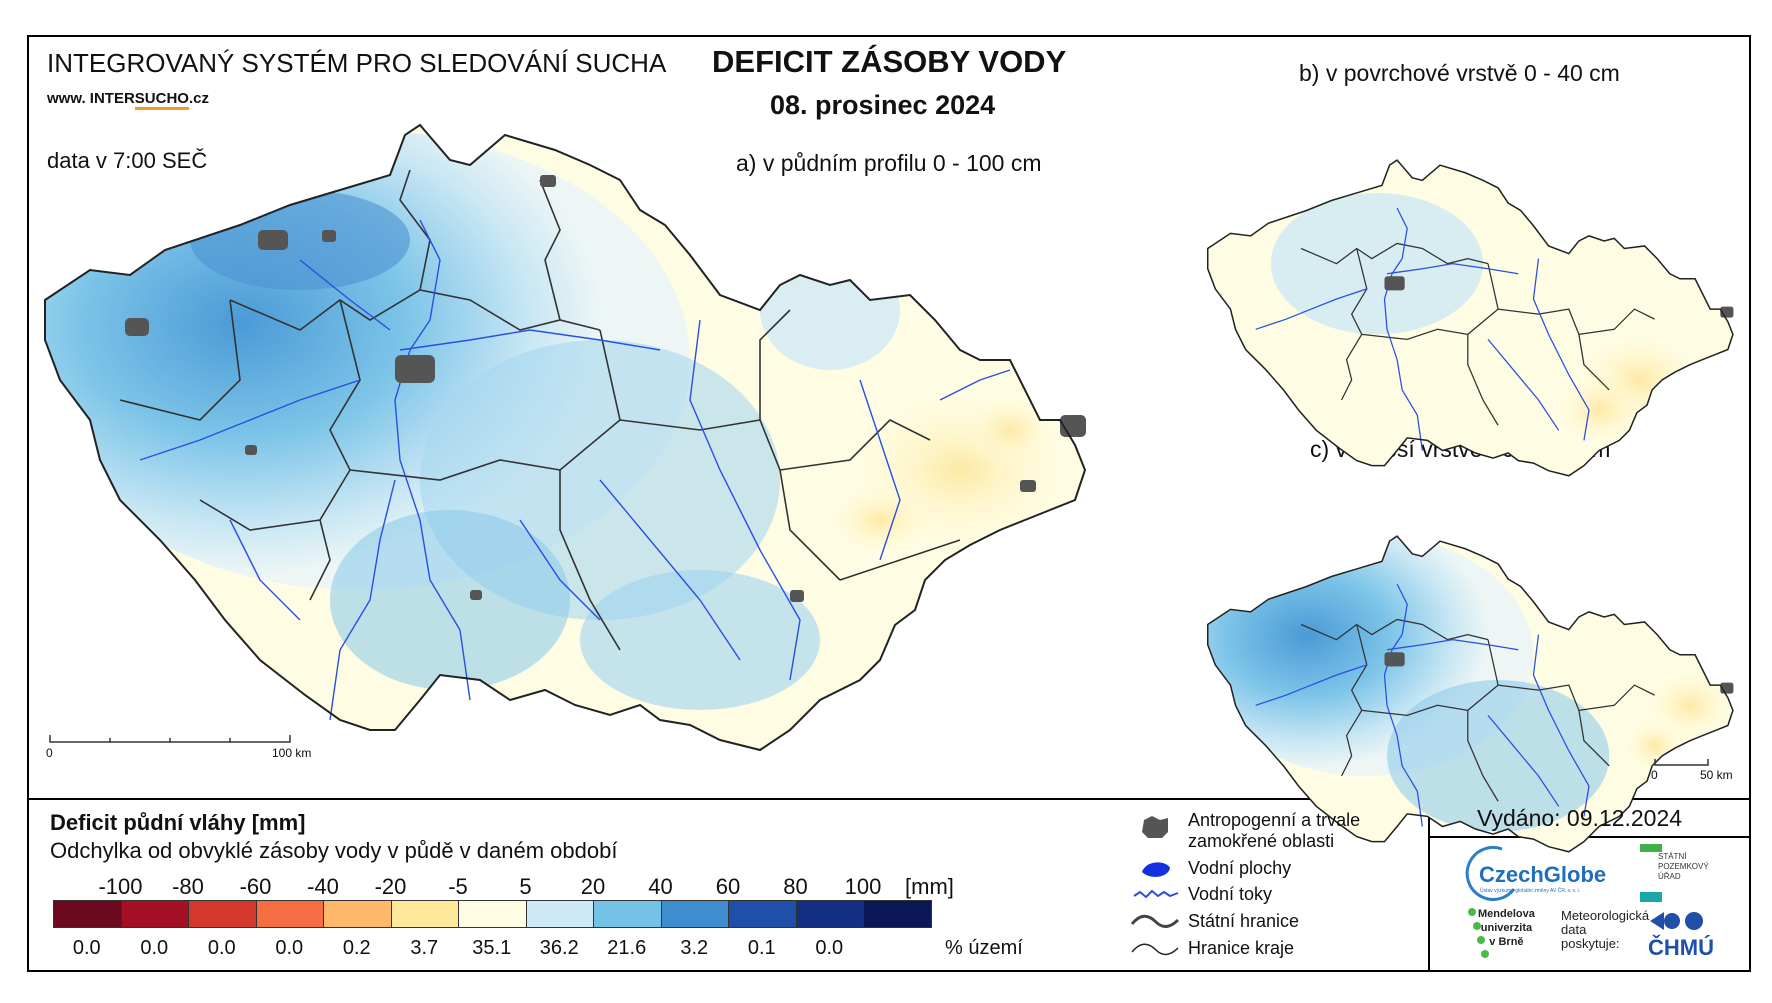 This screenshot has width=1772, height=1003. What do you see at coordinates (1240, 868) in the screenshot?
I see `legend-water-bodies: Vodní plochy` at bounding box center [1240, 868].